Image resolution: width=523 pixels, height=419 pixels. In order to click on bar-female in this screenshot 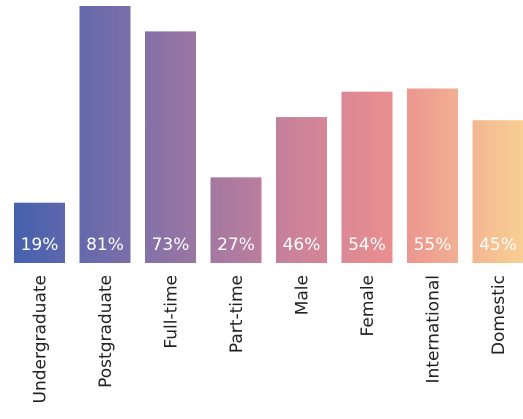, I will do `click(367, 177)`.